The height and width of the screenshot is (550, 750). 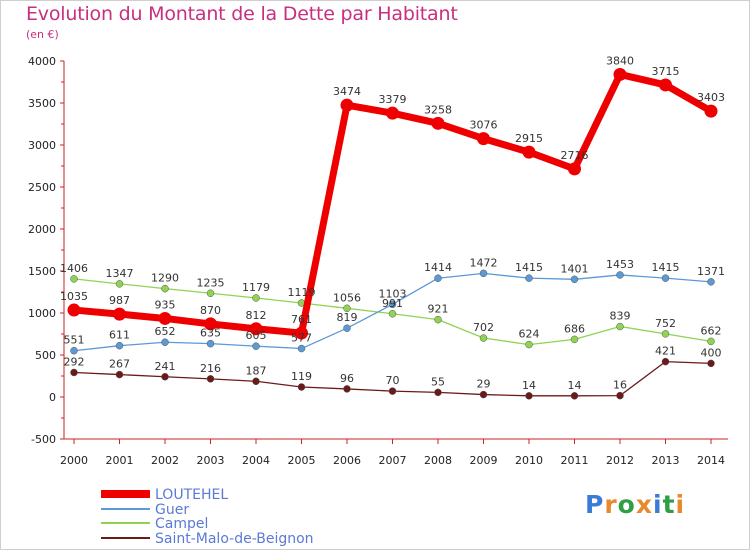 I want to click on data-label: 839, so click(x=620, y=316).